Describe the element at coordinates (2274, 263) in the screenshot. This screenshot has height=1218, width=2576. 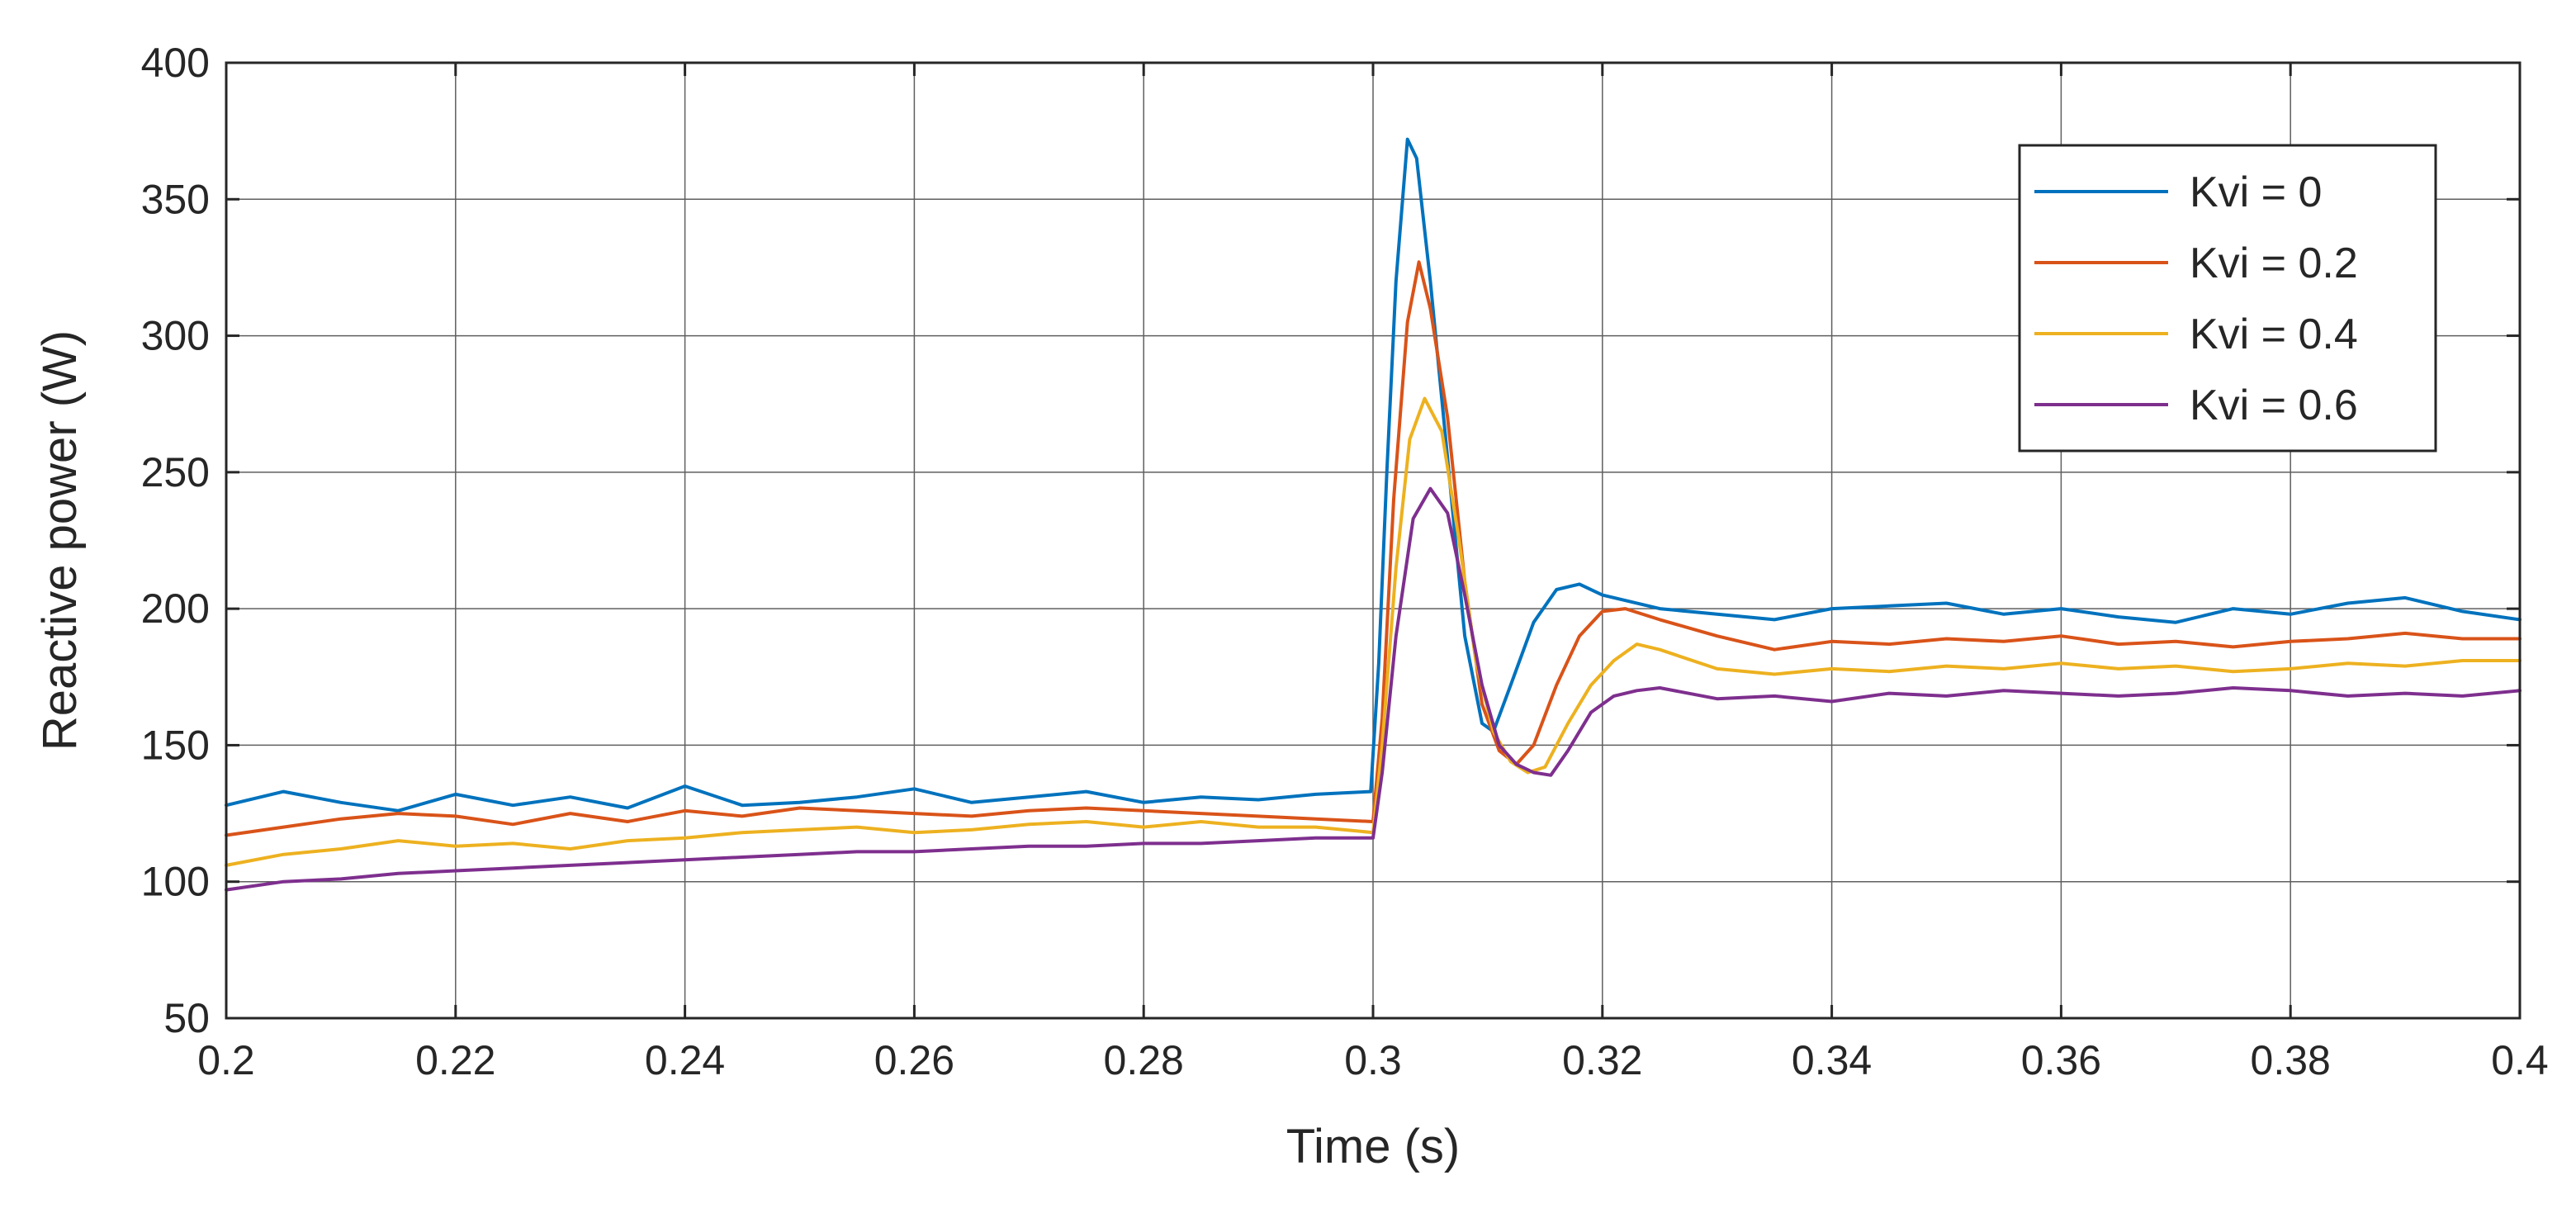
I see `legend-label: Kvi = 0.2` at that location.